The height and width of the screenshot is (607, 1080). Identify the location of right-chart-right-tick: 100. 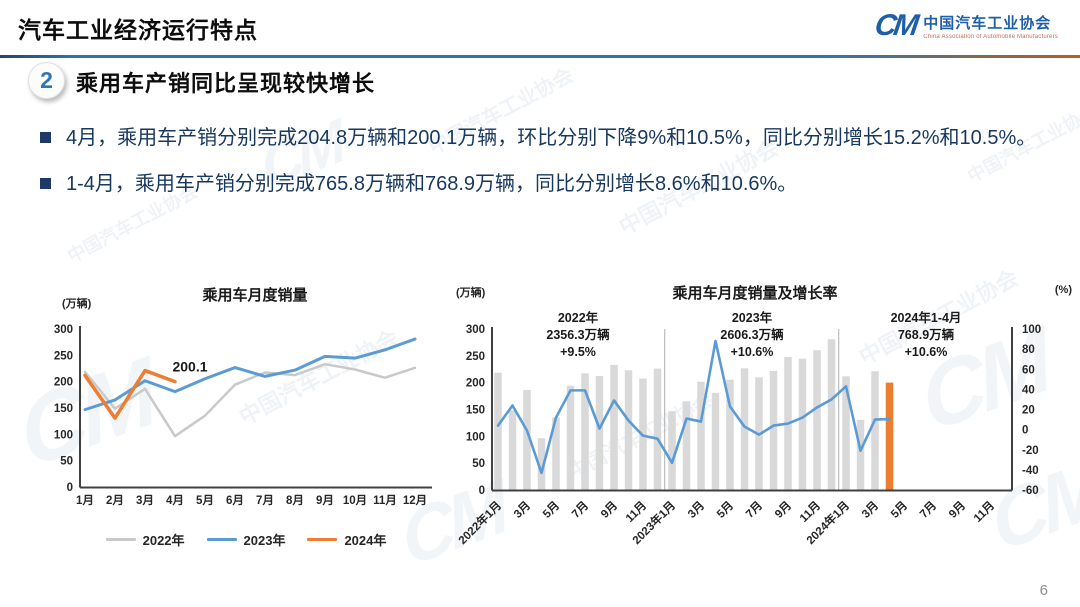
(1031, 330).